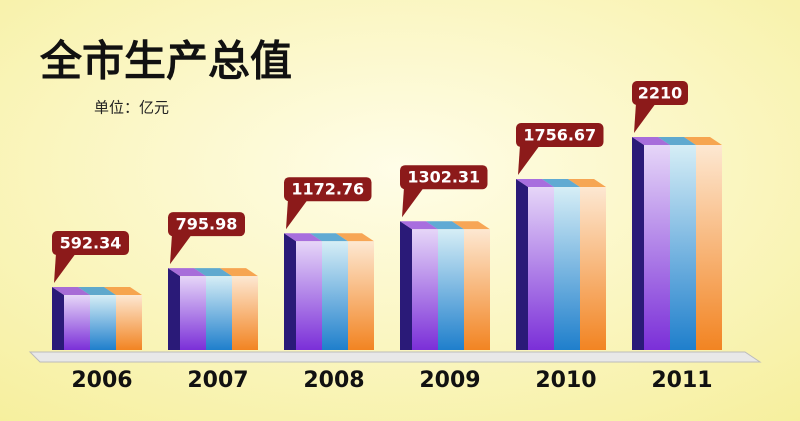  I want to click on data-label: 2210, so click(660, 93).